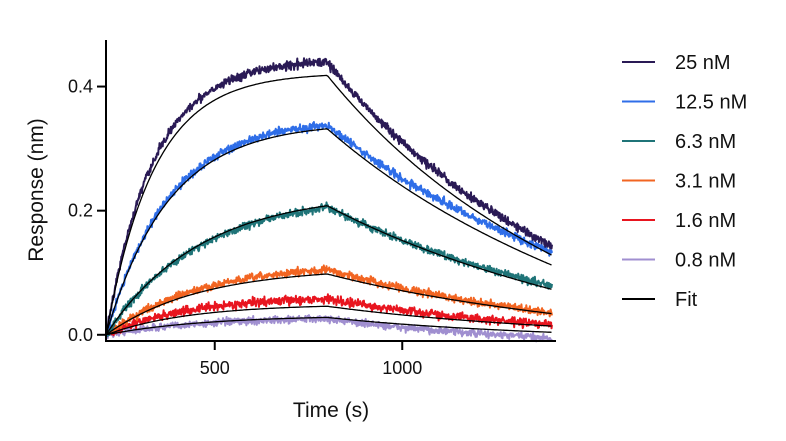 Image resolution: width=786 pixels, height=441 pixels. I want to click on legend-label: Fit, so click(686, 300).